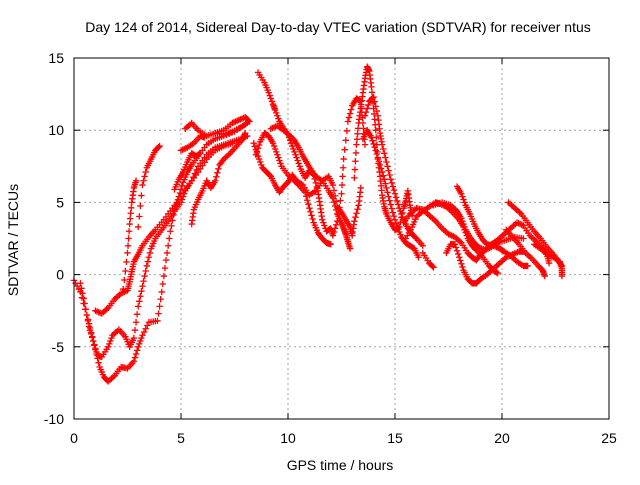 This screenshot has height=485, width=640. I want to click on x-tick-label: 0, so click(74, 438).